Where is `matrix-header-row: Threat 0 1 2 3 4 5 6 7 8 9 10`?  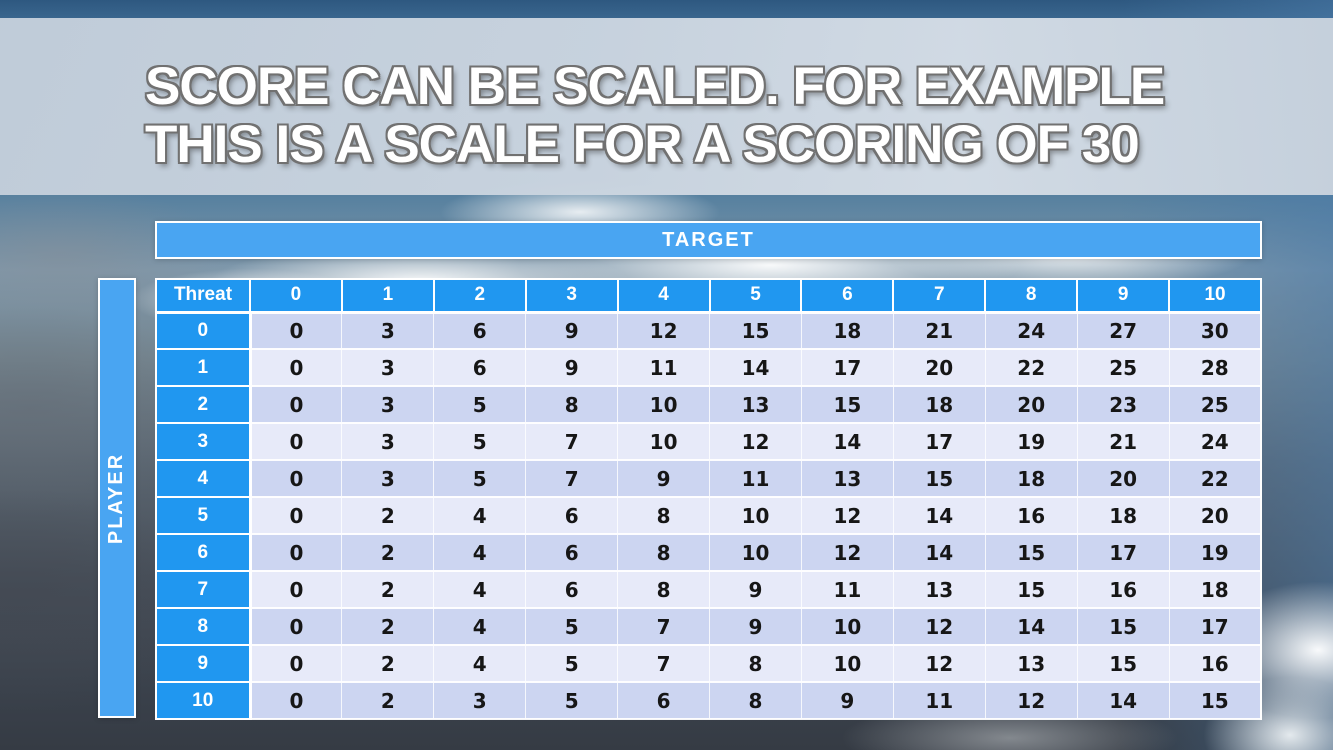 matrix-header-row: Threat 0 1 2 3 4 5 6 7 8 9 10 is located at coordinates (708, 296).